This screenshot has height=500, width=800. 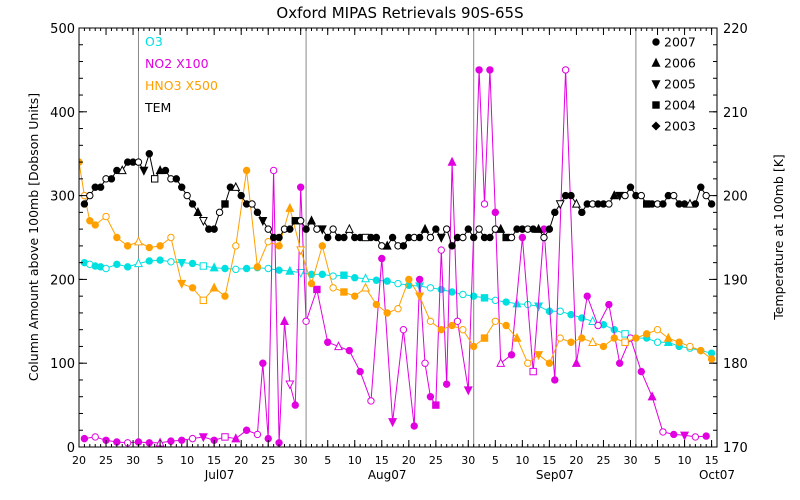 I want to click on x-month-label: Jul07, so click(x=219, y=475).